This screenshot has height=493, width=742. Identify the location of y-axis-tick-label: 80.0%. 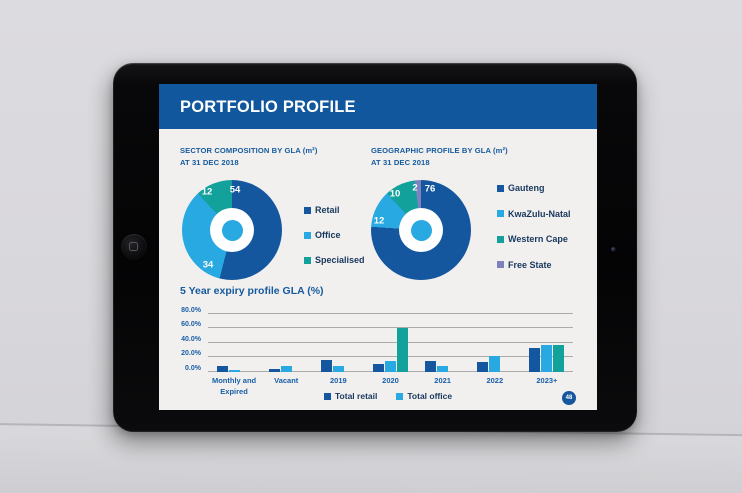
(191, 310).